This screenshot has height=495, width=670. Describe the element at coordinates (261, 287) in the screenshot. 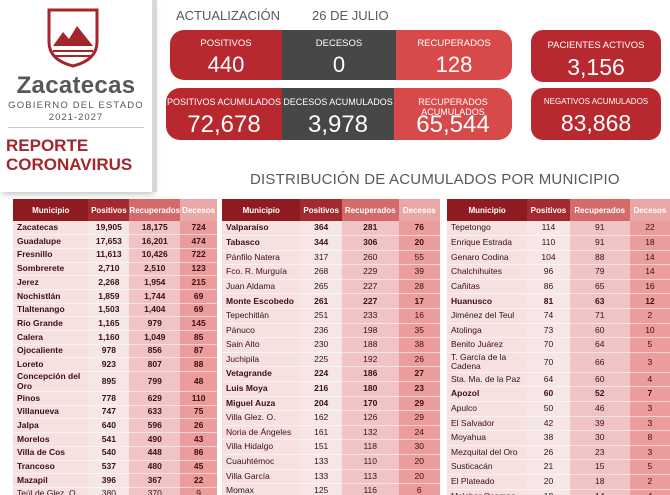

I see `municipio-cell: Juan Aldama` at that location.